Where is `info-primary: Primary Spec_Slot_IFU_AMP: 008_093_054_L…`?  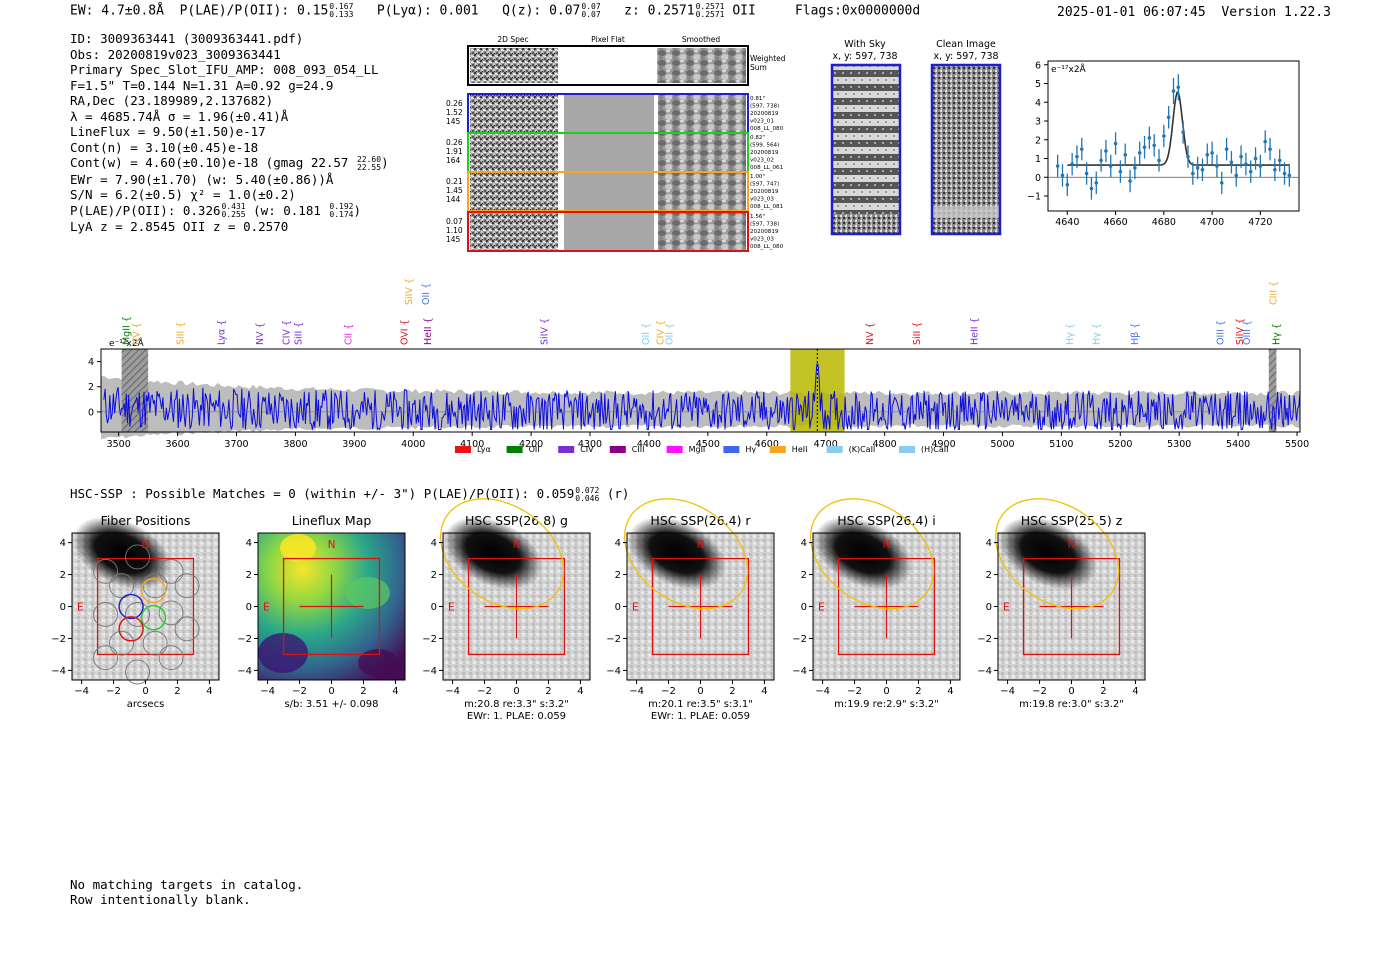 info-primary: Primary Spec_Slot_IFU_AMP: 008_093_054_L… is located at coordinates (224, 69).